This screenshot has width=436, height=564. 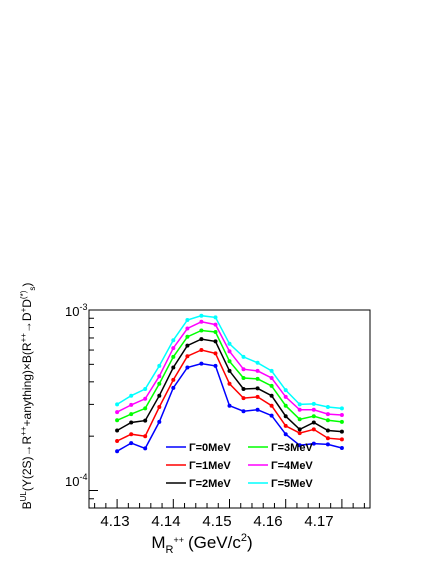 I want to click on legend-label: Γ=1MeV, so click(x=210, y=466).